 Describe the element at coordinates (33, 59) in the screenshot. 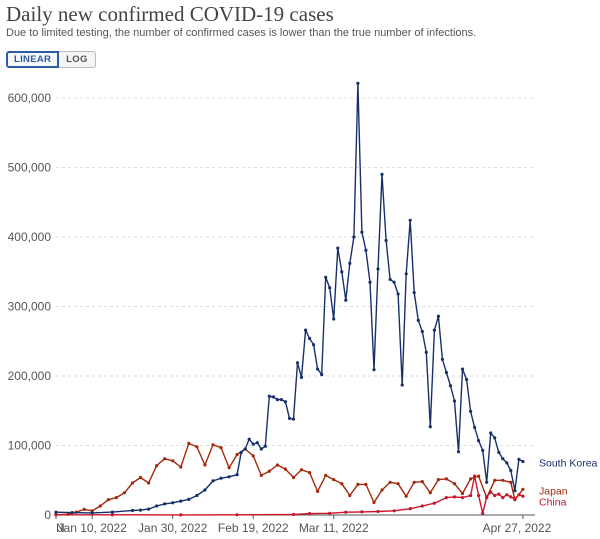

I see `linear-scale-button: LINEAR` at that location.